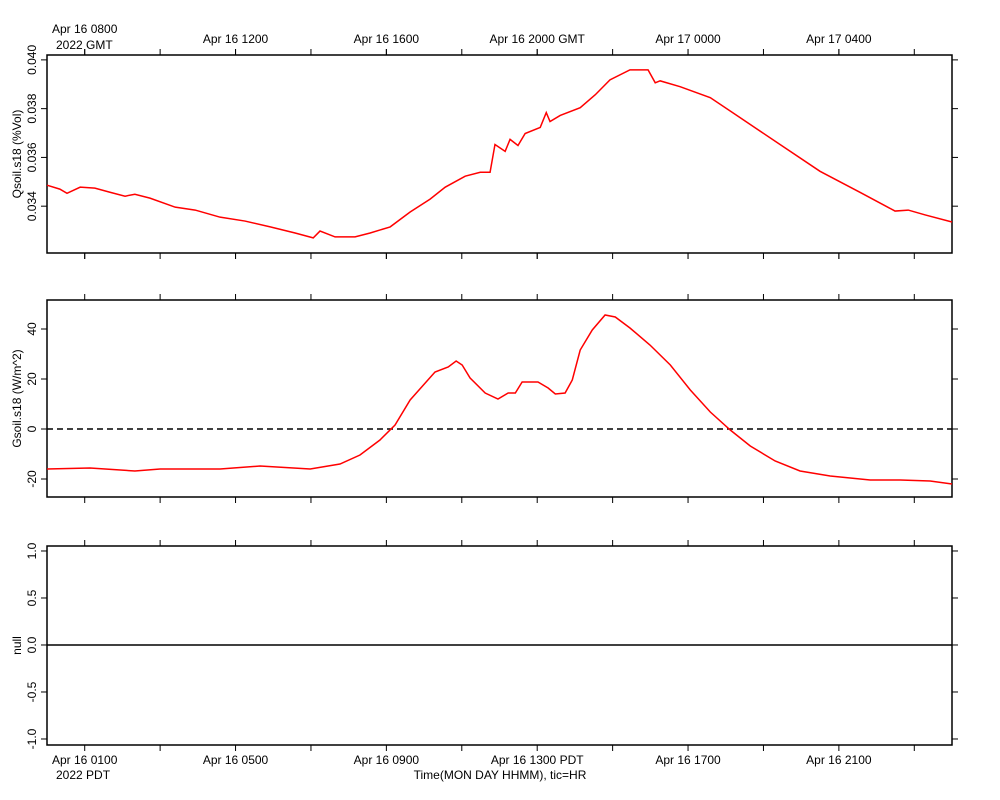 This screenshot has height=800, width=1000. Describe the element at coordinates (32, 428) in the screenshot. I see `y-tick-label: 0` at that location.